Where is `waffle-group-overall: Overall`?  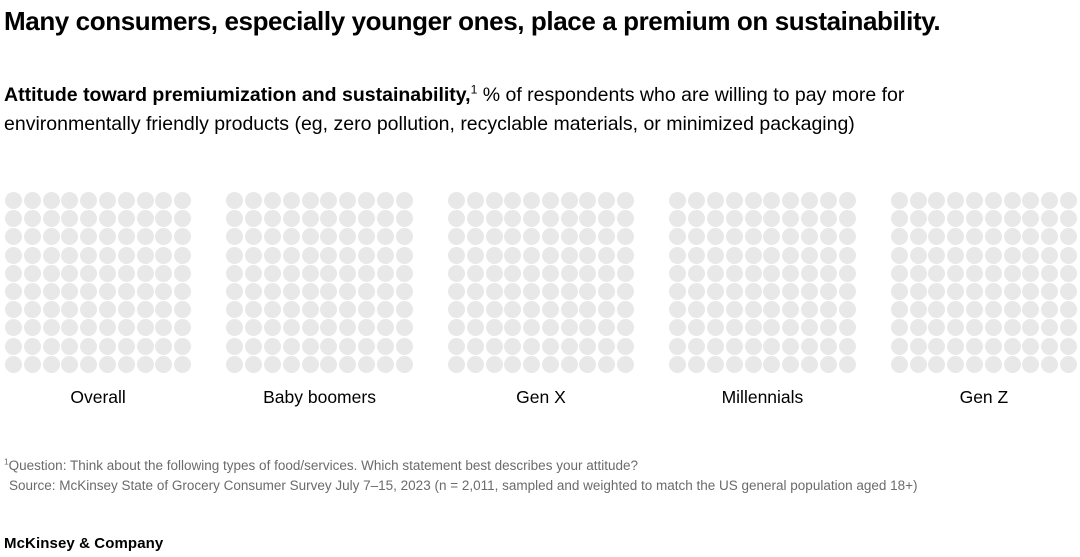 waffle-group-overall: Overall is located at coordinates (98, 300).